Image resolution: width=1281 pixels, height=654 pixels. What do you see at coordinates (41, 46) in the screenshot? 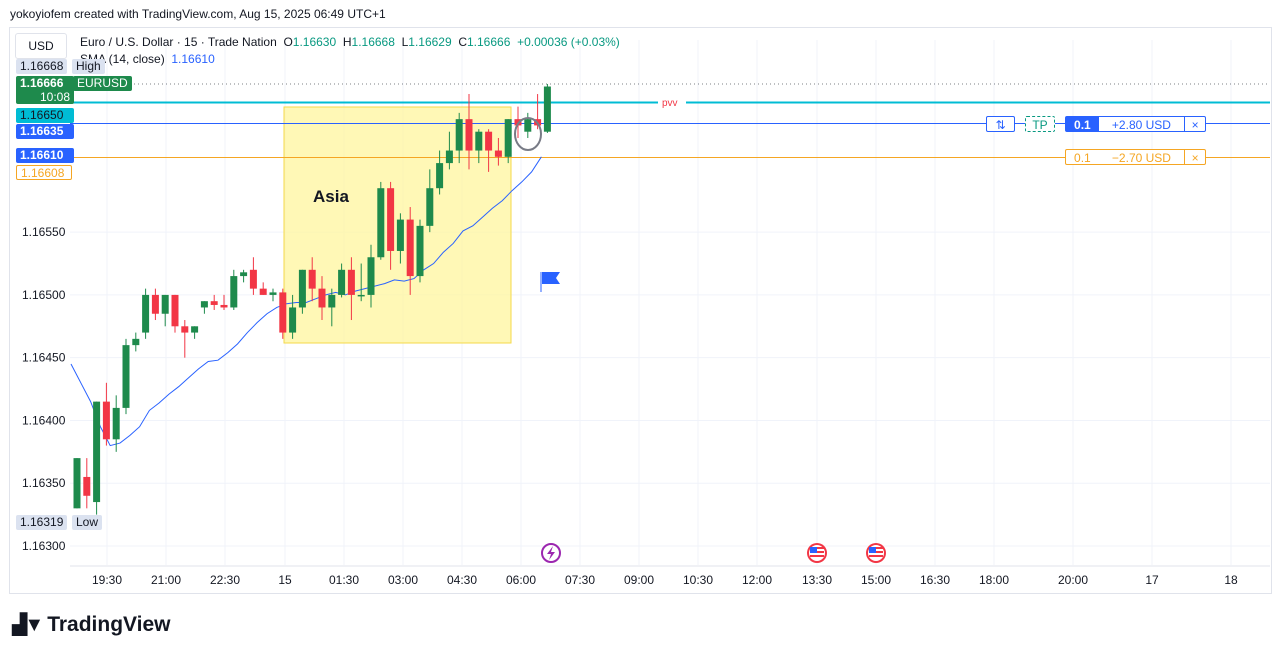
I see `currency-button: USD` at bounding box center [41, 46].